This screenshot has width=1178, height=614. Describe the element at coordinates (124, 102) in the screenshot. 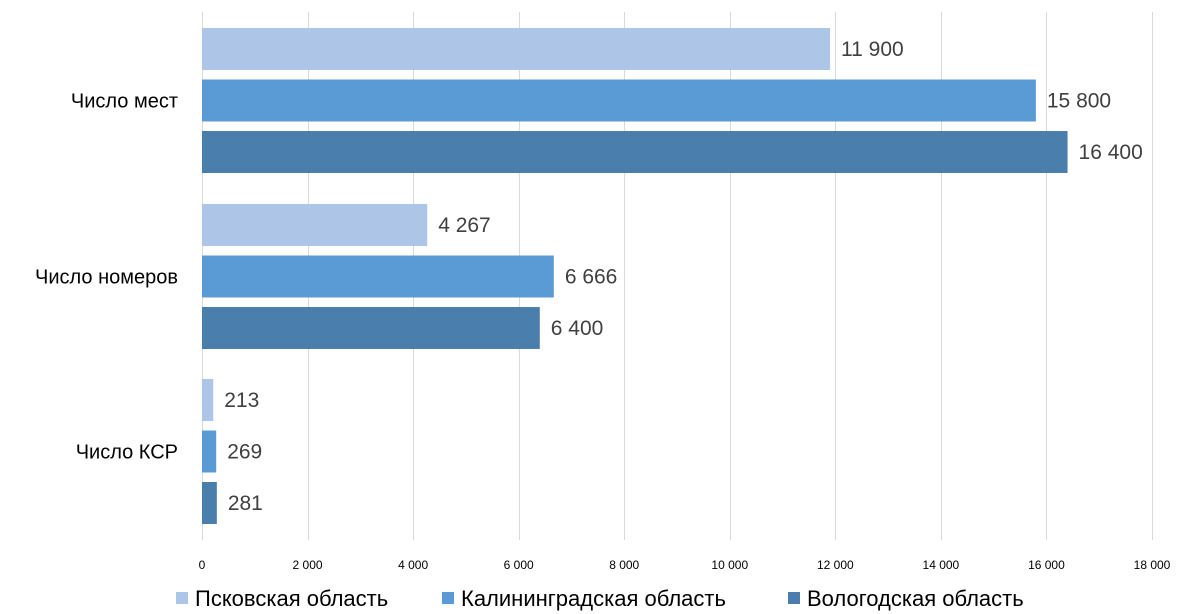

I see `category-label: Число мест` at that location.